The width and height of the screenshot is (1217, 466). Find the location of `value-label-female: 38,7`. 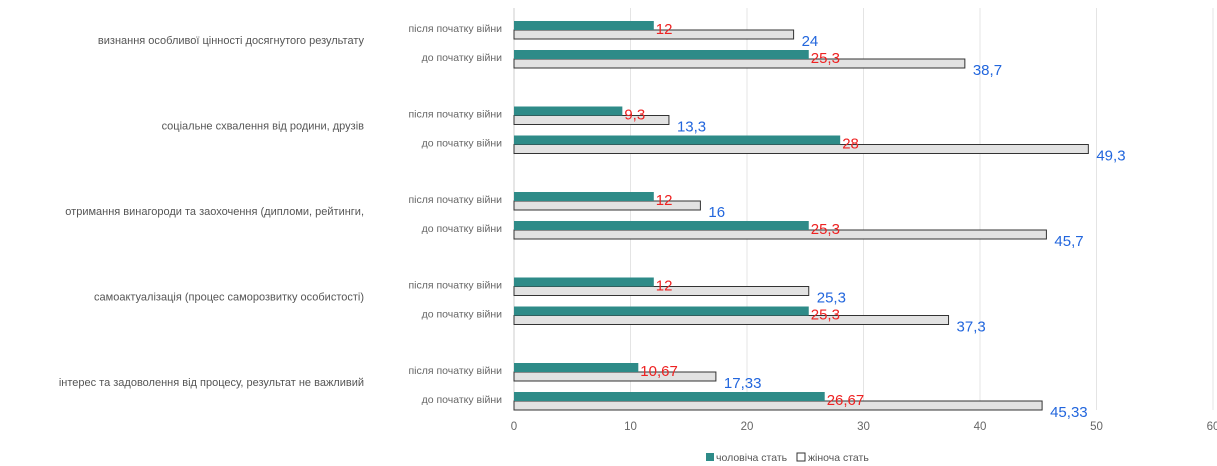

value-label-female: 38,7 is located at coordinates (987, 70).